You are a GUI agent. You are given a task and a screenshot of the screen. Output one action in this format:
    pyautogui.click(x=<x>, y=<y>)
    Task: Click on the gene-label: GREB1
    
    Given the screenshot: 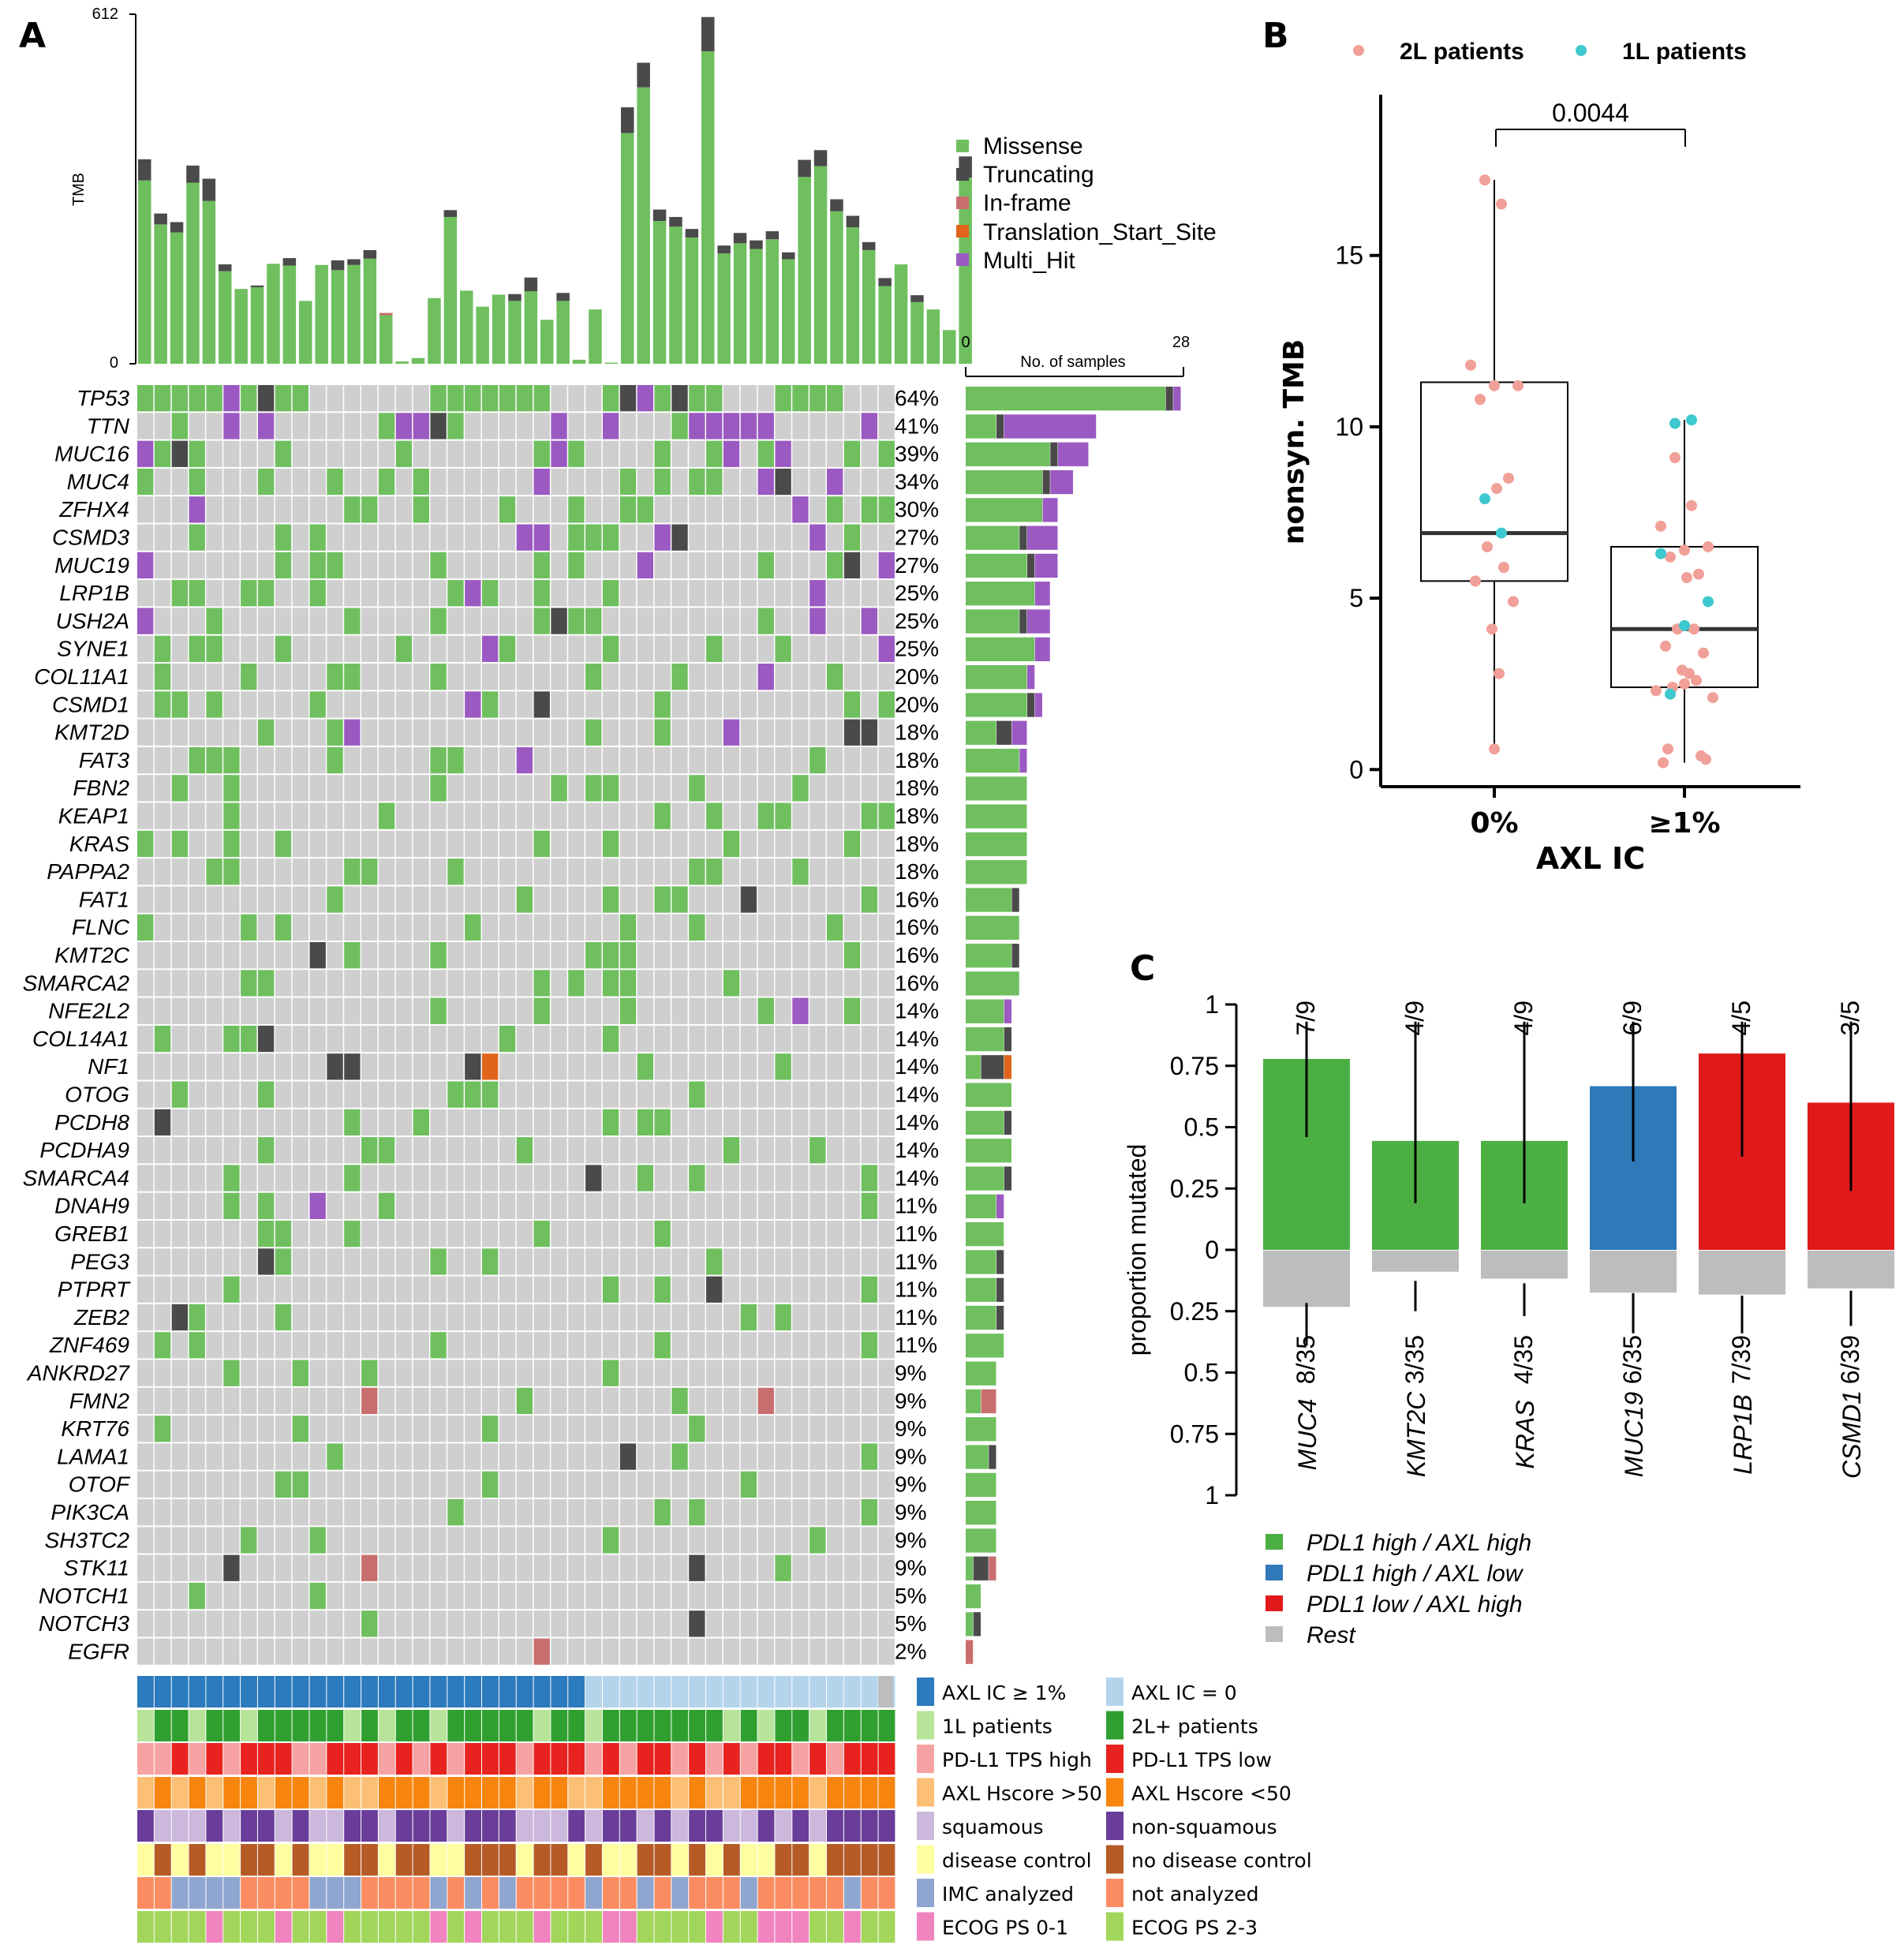 What is the action you would take?
    pyautogui.click(x=91, y=1233)
    